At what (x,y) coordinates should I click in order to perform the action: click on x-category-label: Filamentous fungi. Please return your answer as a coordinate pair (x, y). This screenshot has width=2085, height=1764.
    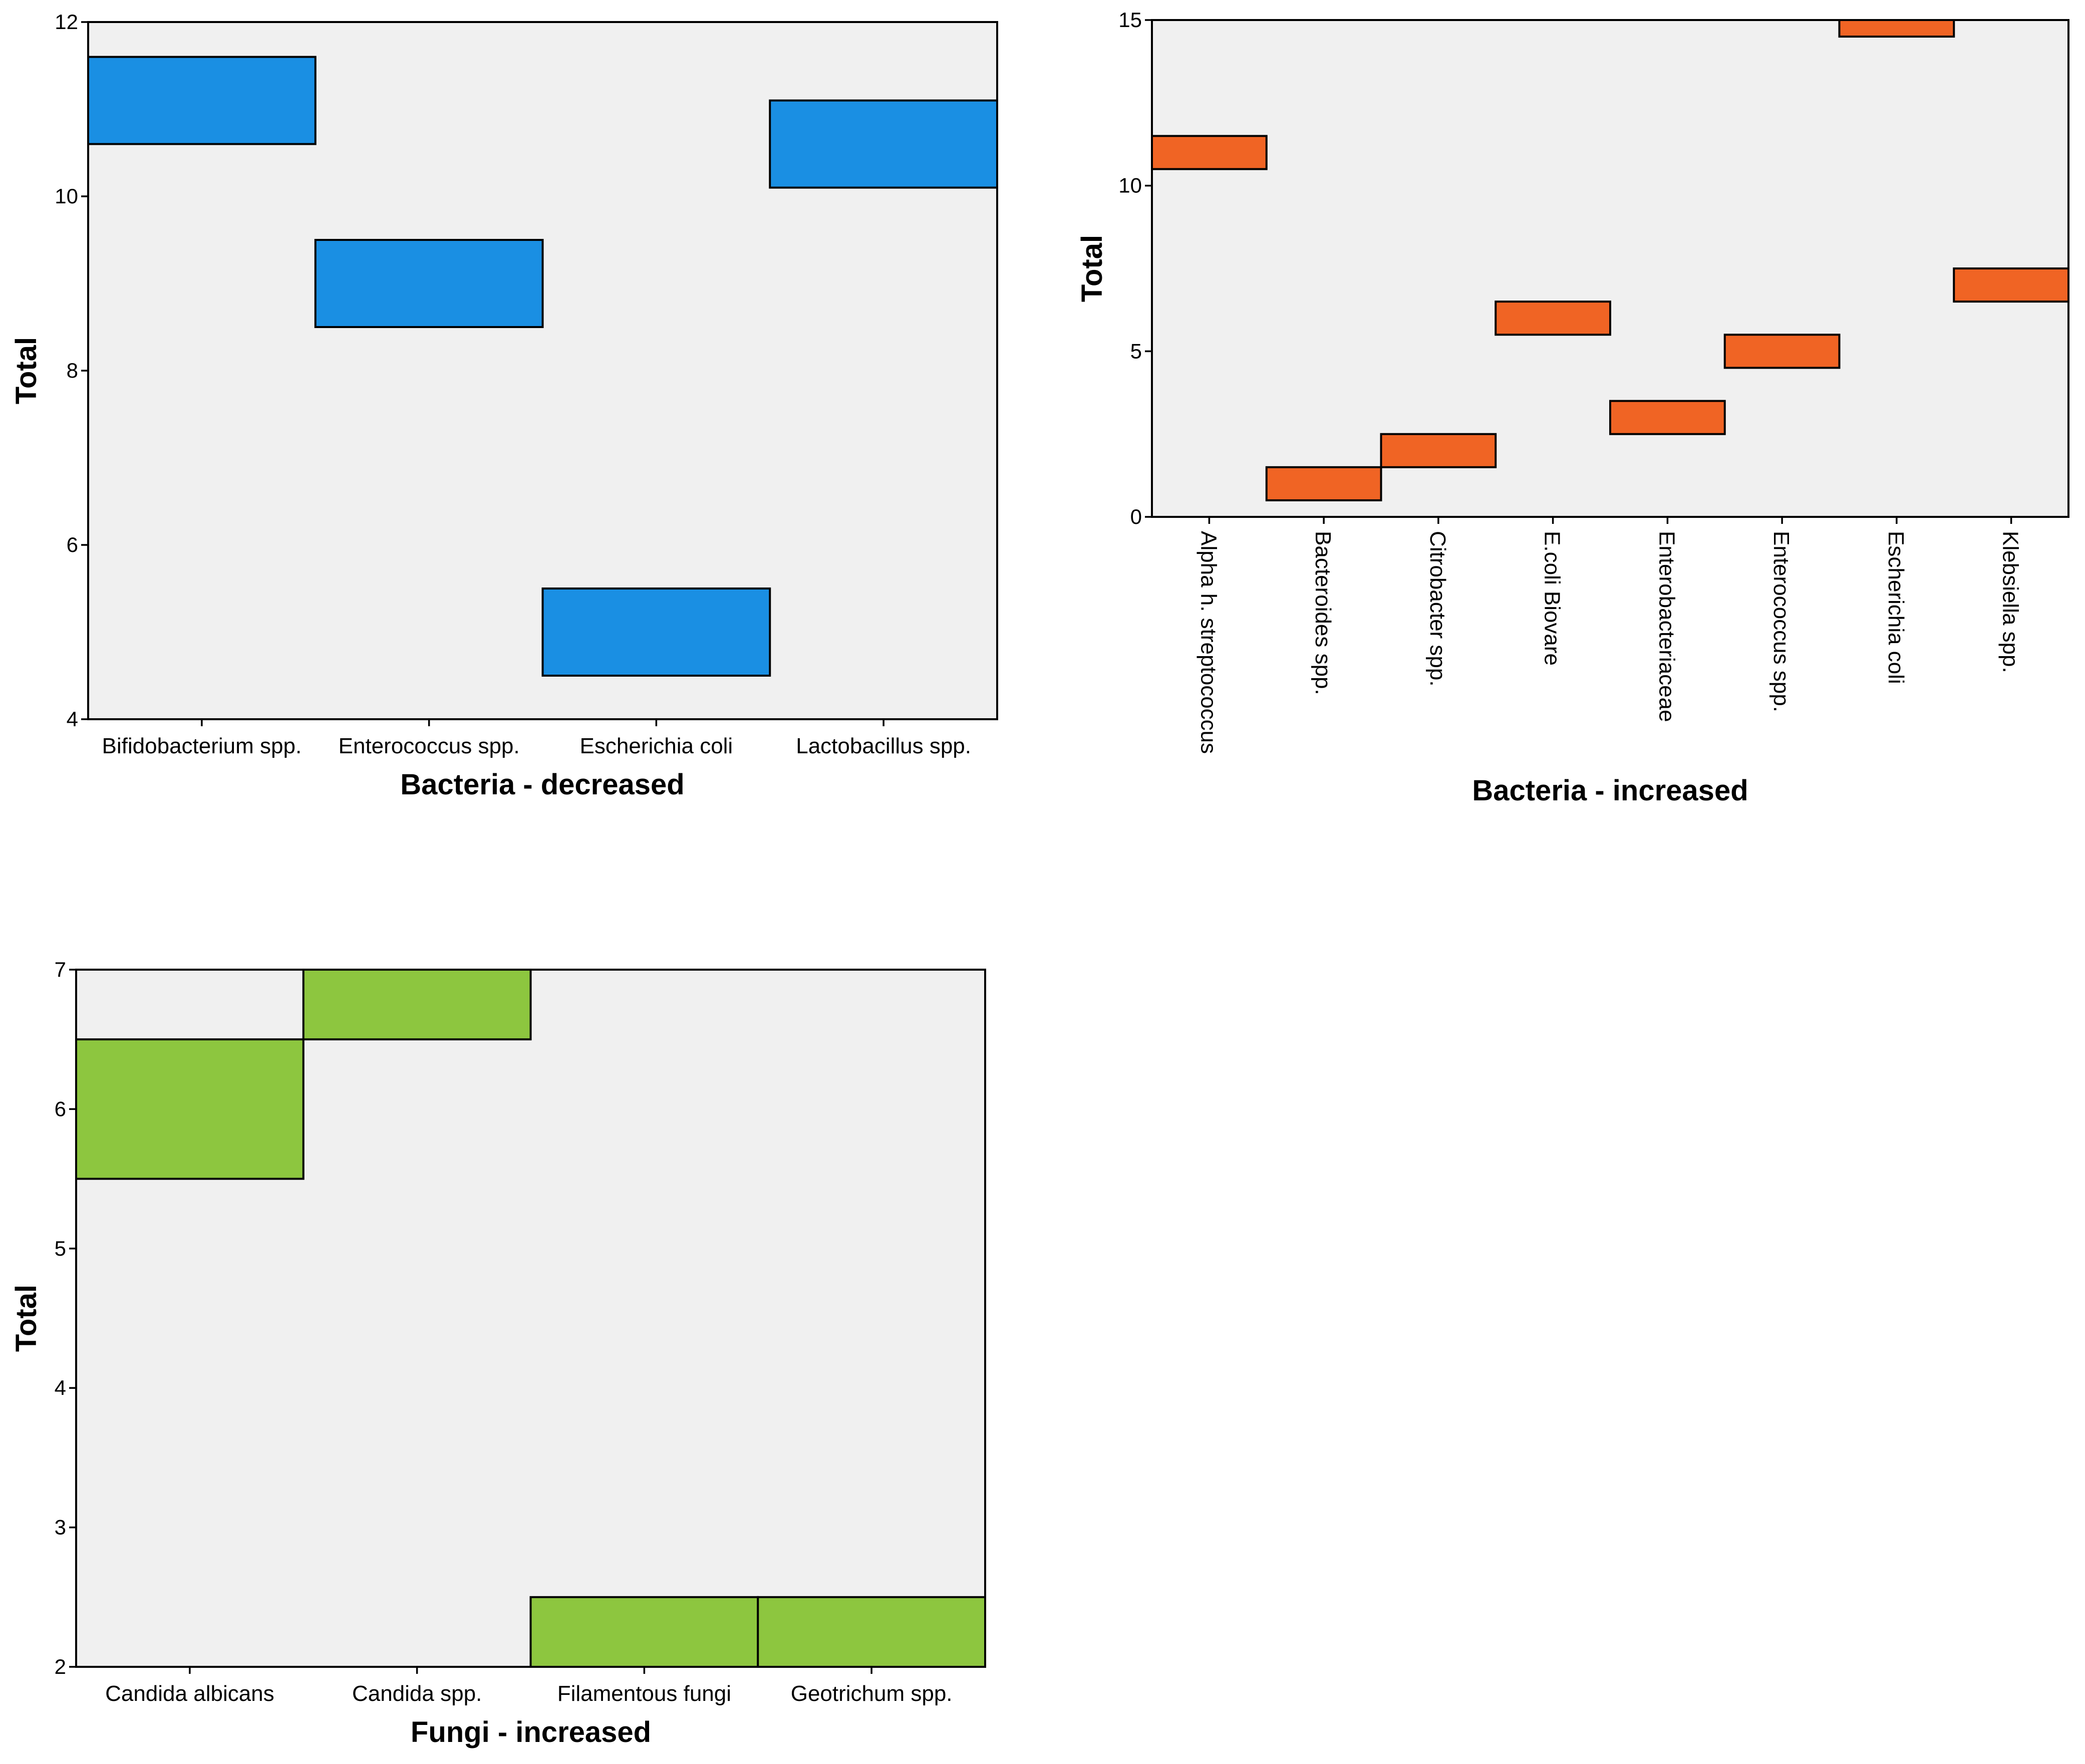
    Looking at the image, I should click on (644, 1693).